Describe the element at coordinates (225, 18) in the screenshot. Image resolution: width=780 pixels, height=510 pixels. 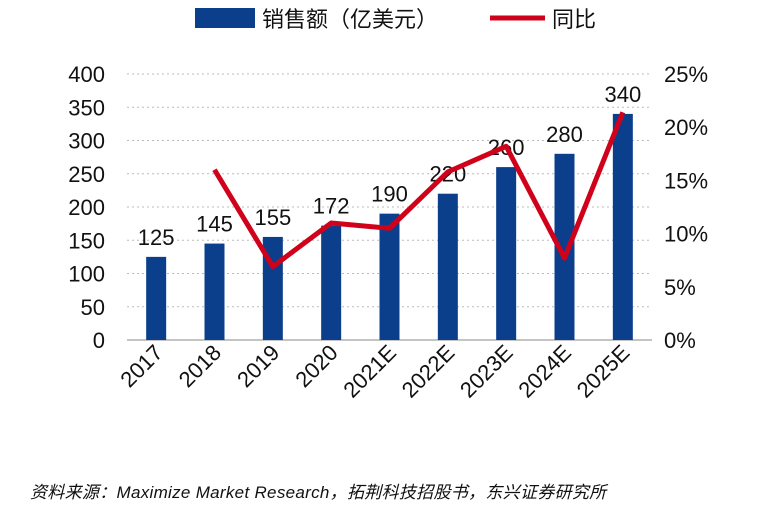
I see `legend-bar-swatch` at that location.